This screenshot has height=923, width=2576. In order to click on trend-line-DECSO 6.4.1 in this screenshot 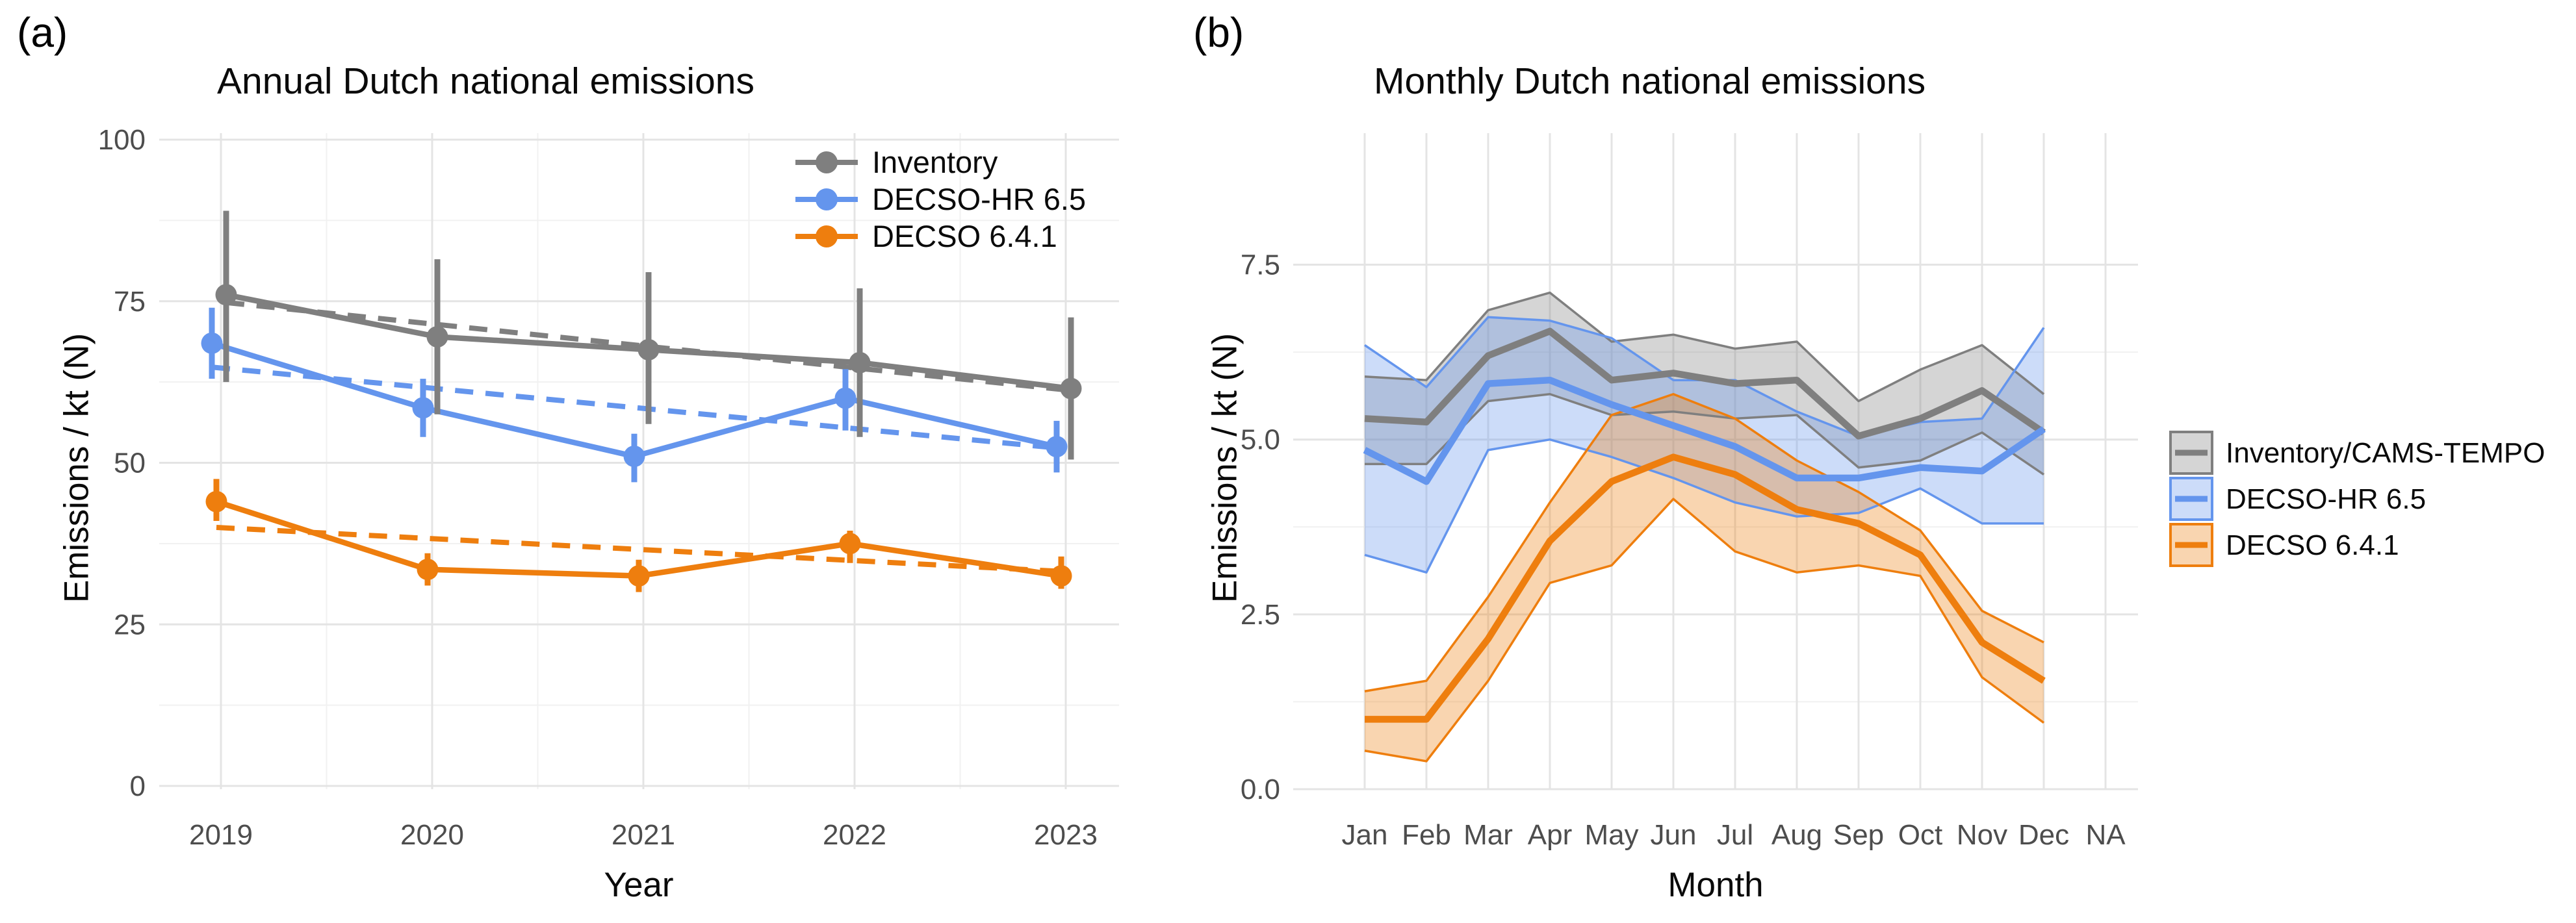, I will do `click(639, 549)`.